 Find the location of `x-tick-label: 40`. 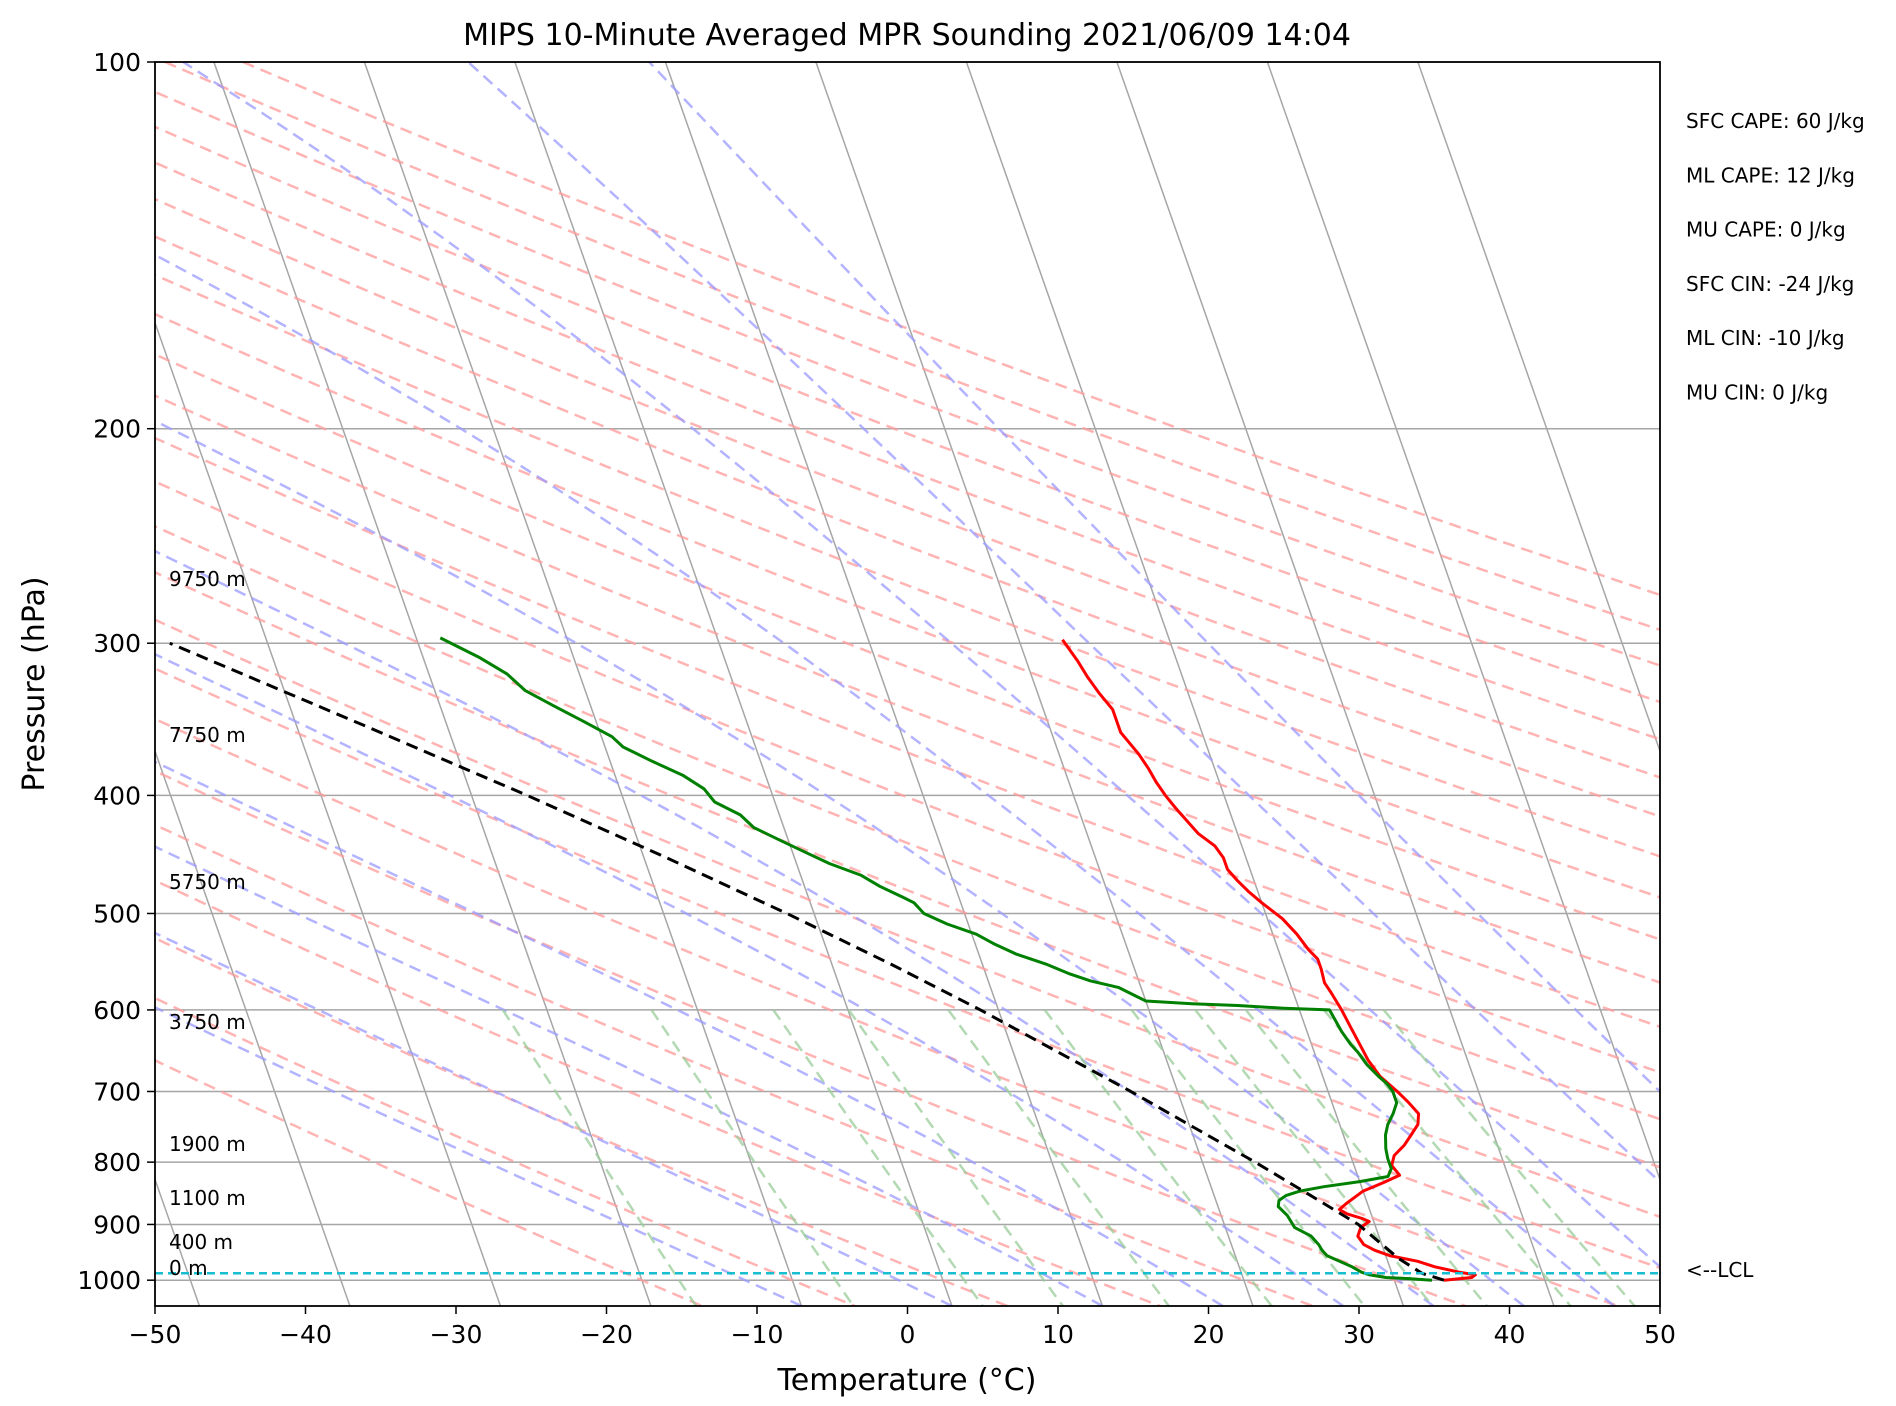

x-tick-label: 40 is located at coordinates (1510, 1334).